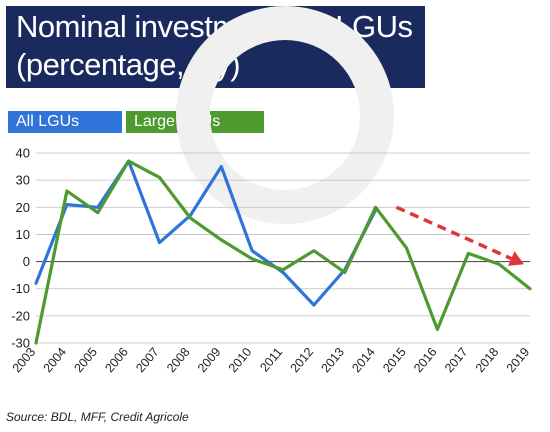 The width and height of the screenshot is (550, 432). Describe the element at coordinates (394, 360) in the screenshot. I see `x-tick-label: 2015` at that location.